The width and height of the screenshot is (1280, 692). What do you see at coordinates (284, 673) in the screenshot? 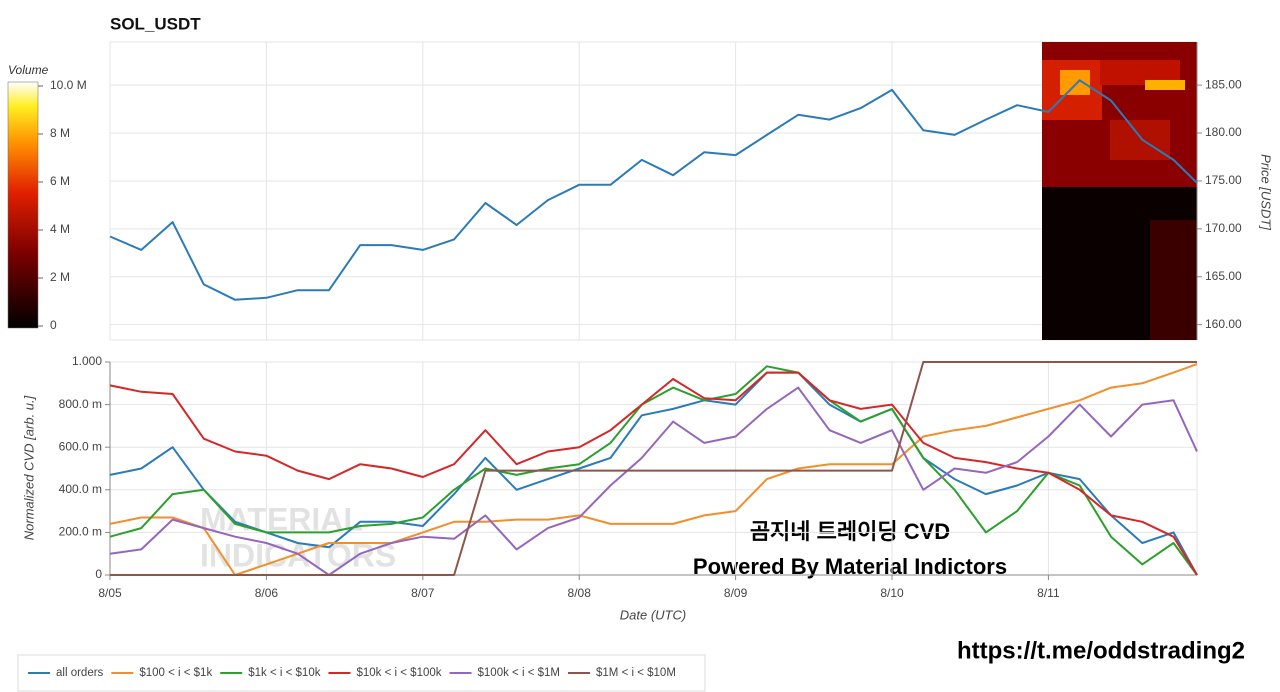
I see `legend-label: $1k < i < $10k` at bounding box center [284, 673].